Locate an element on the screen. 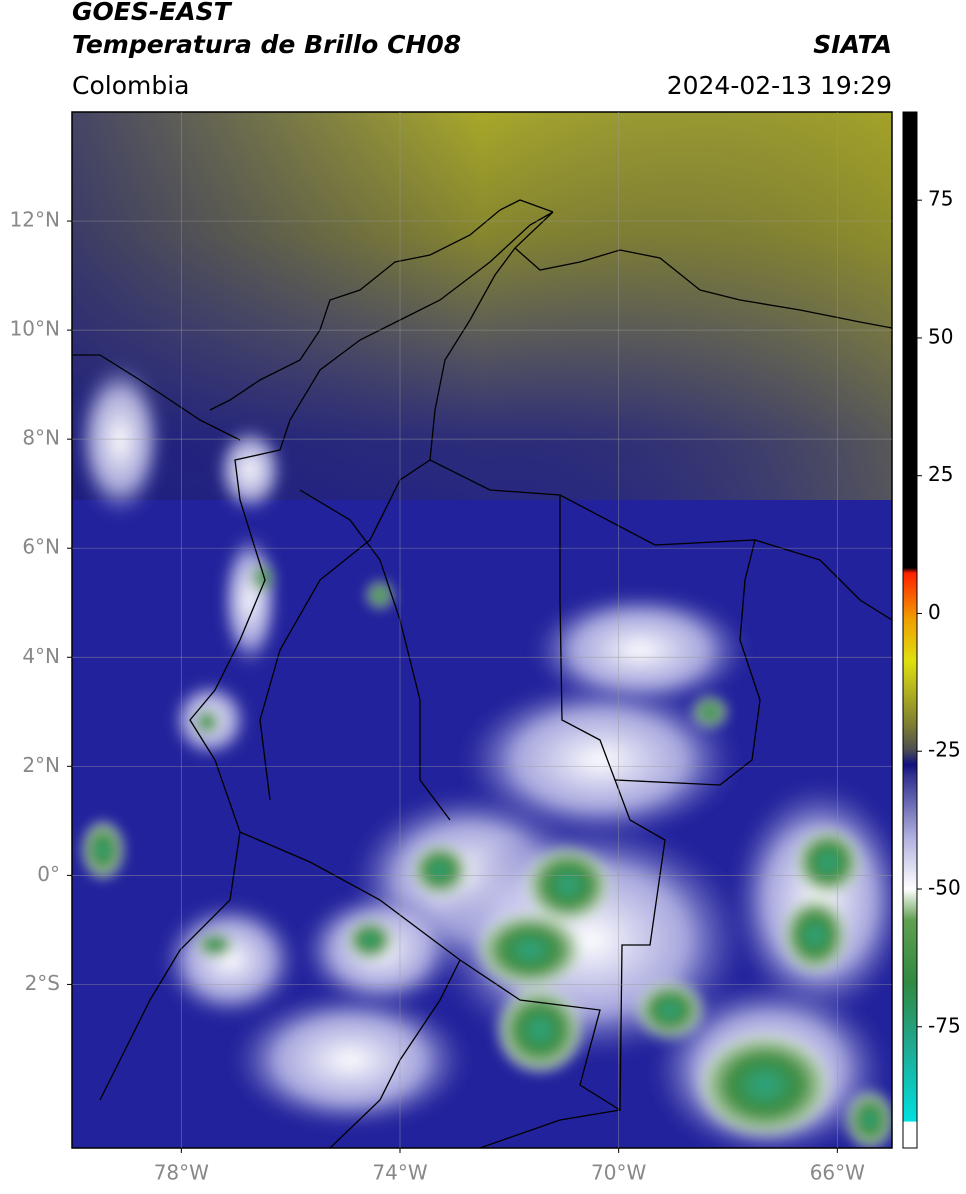 This screenshot has height=1194, width=966. lat-label: 8°N is located at coordinates (41, 438).